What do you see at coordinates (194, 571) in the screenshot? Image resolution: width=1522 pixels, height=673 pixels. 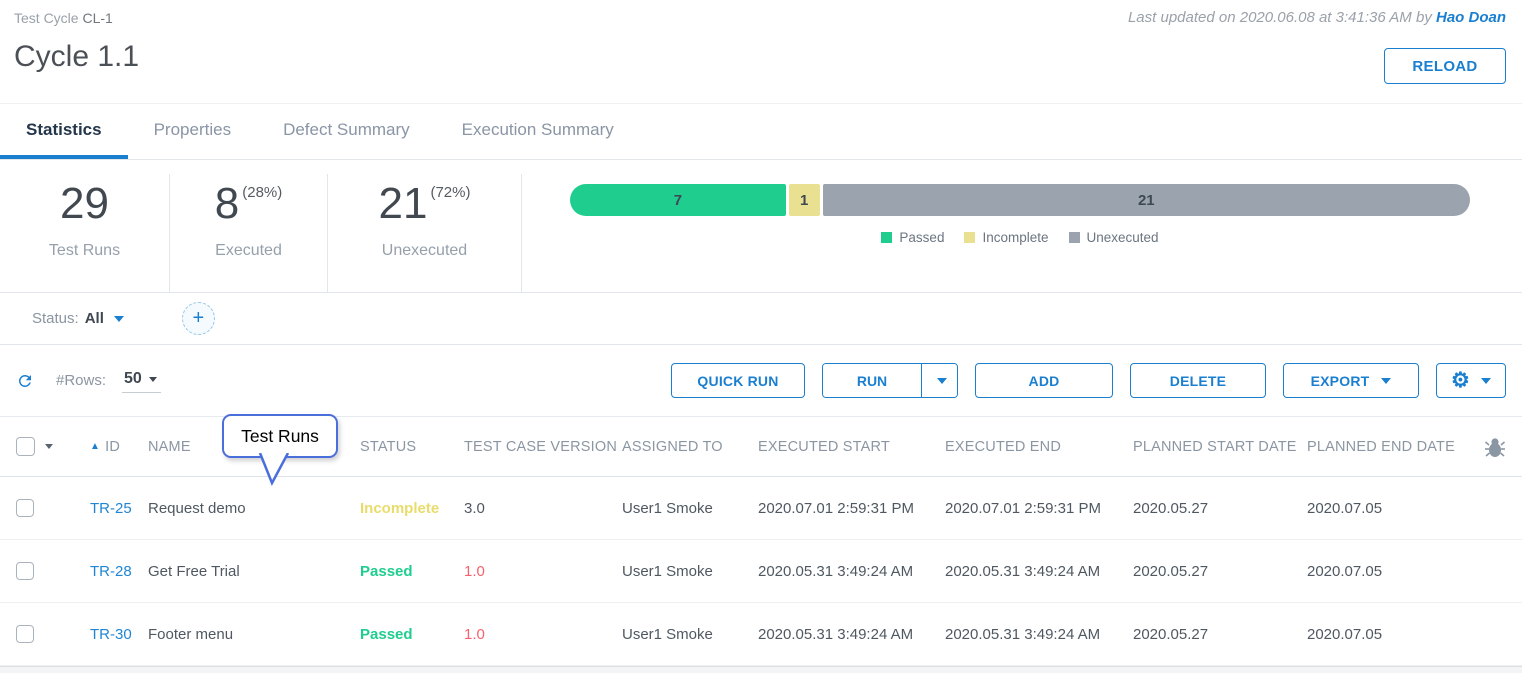 I see `test-run-name: Get Free Trial` at bounding box center [194, 571].